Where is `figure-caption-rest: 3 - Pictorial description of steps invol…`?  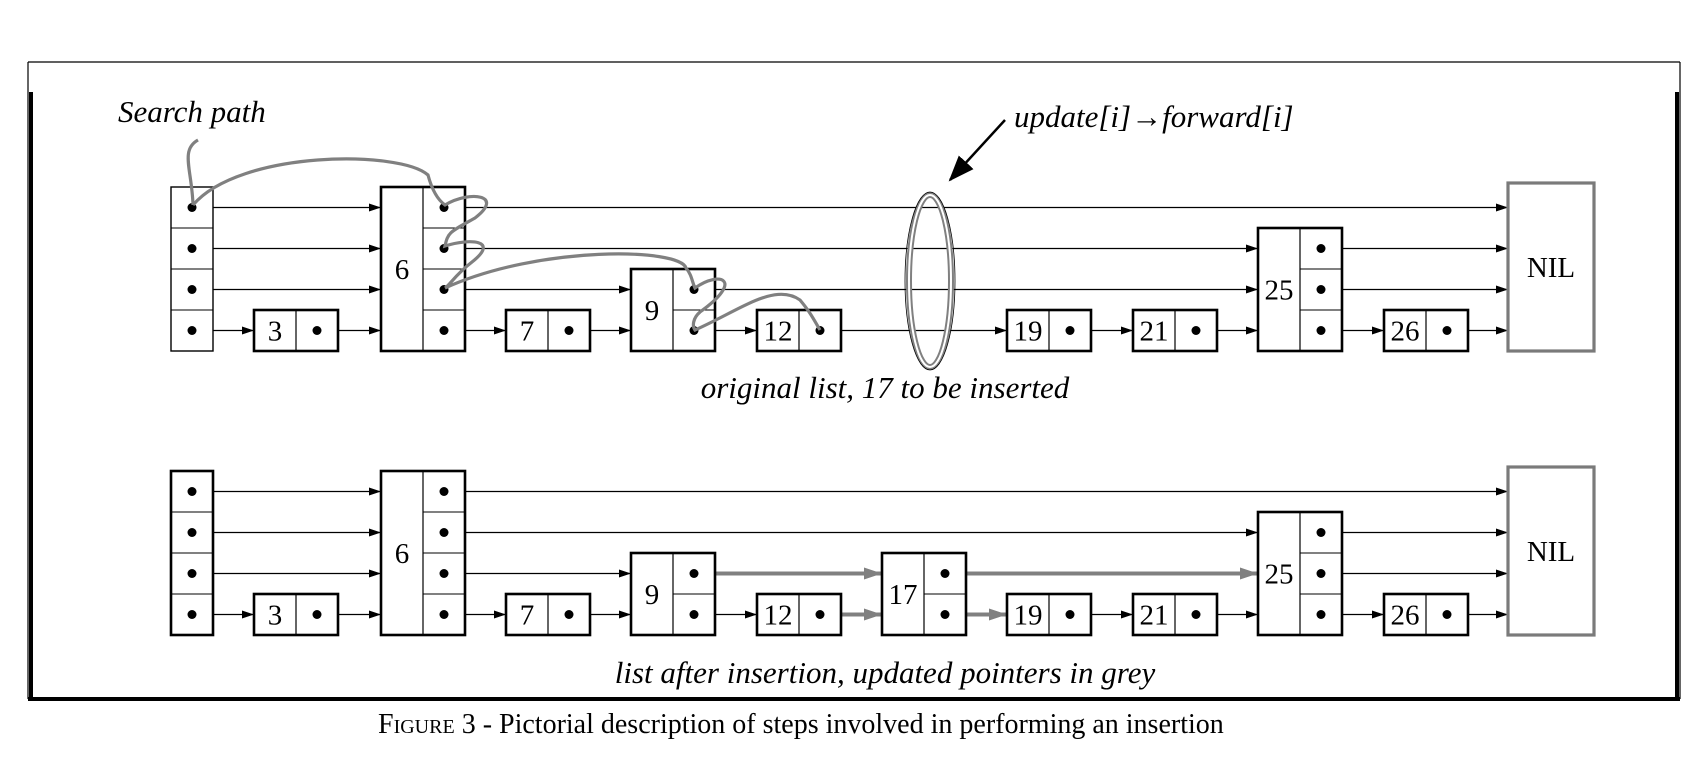 figure-caption-rest: 3 - Pictorial description of steps invol… is located at coordinates (839, 724).